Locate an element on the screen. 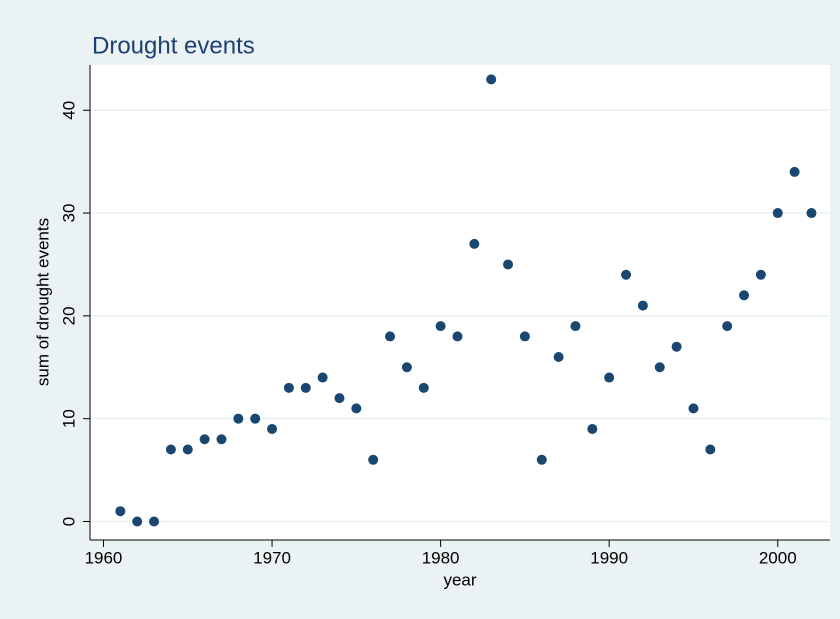 The height and width of the screenshot is (619, 840). y-tick-label: 30 is located at coordinates (68, 213).